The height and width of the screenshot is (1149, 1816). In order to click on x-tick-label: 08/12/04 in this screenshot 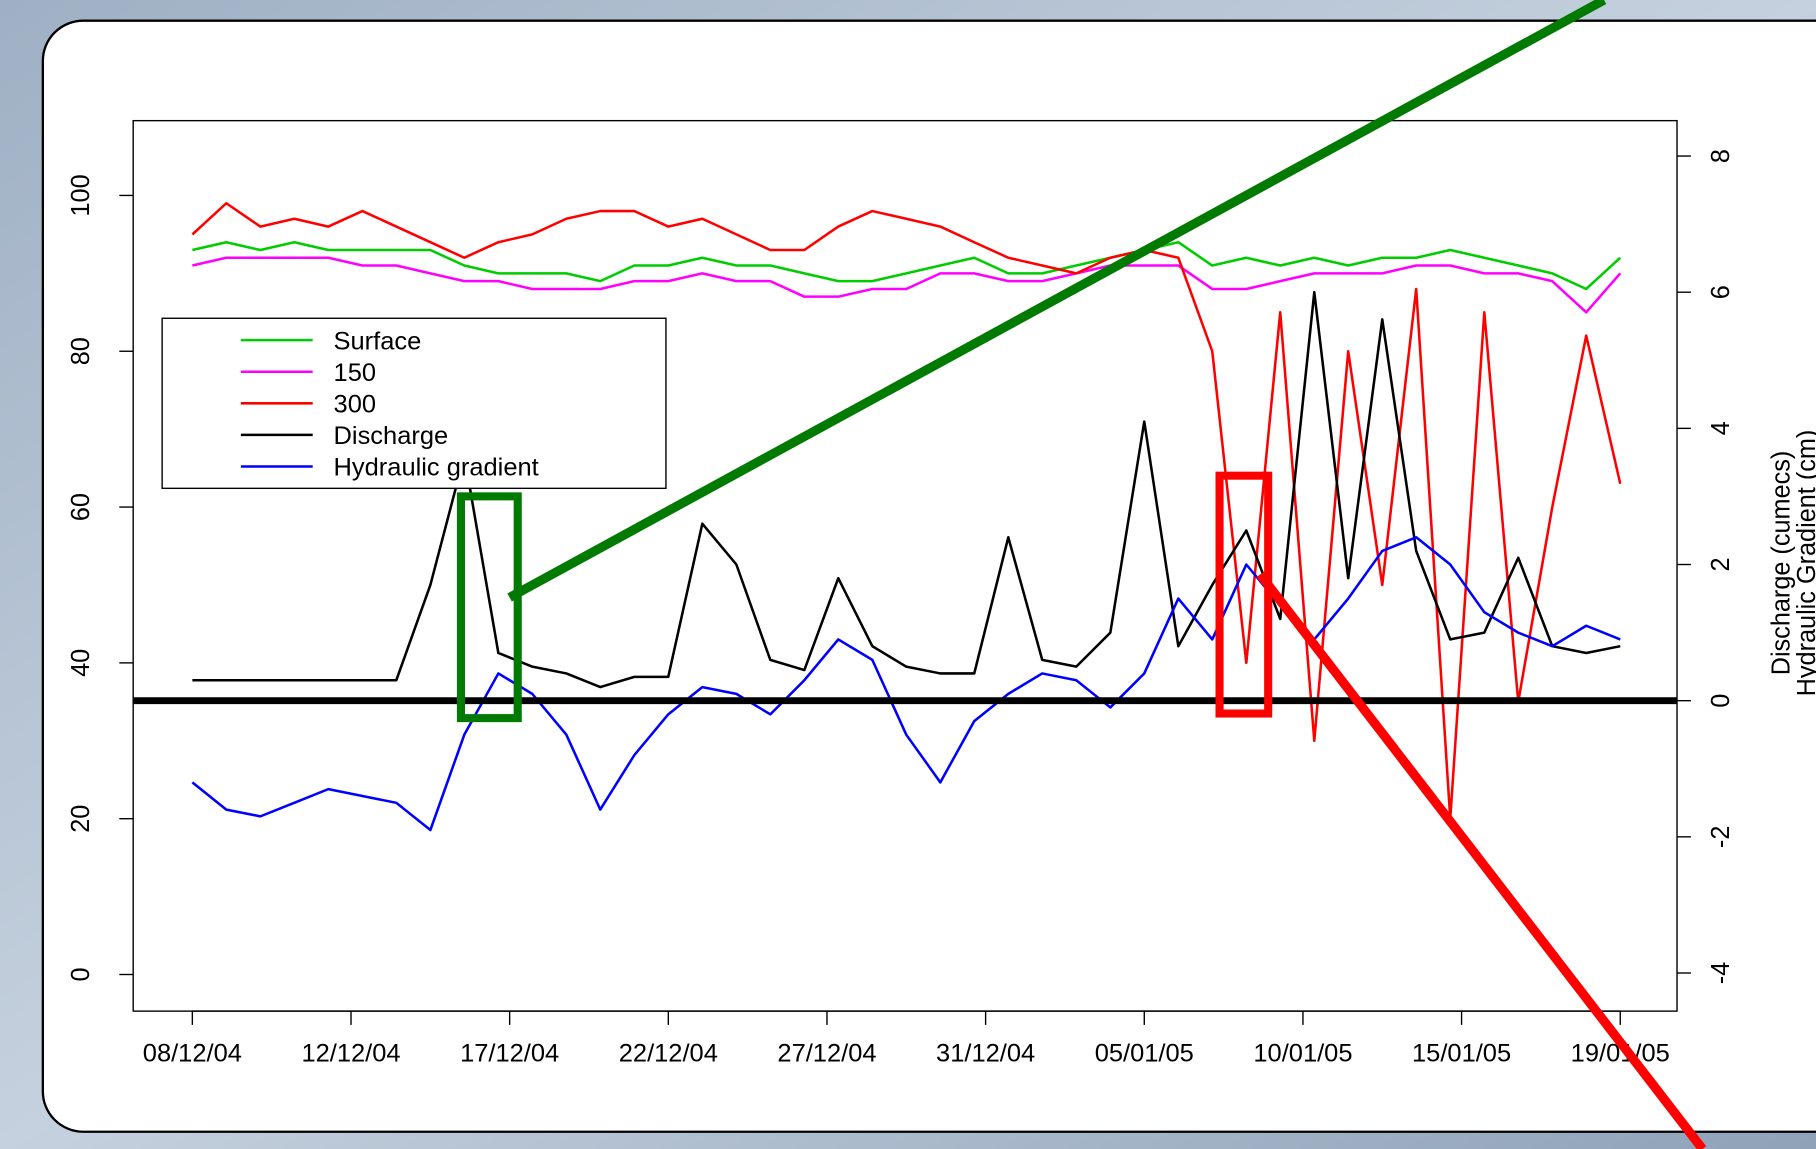, I will do `click(192, 1054)`.